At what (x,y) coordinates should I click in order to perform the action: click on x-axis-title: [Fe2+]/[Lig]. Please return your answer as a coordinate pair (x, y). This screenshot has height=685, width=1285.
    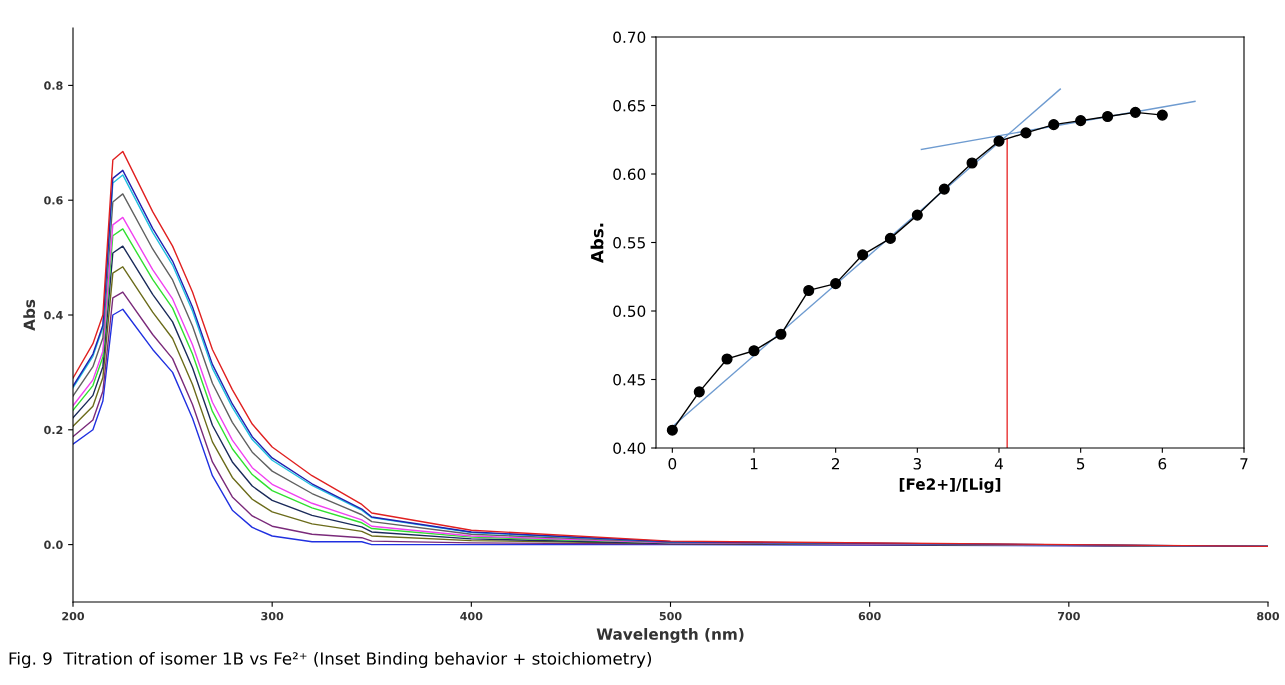
    Looking at the image, I should click on (950, 485).